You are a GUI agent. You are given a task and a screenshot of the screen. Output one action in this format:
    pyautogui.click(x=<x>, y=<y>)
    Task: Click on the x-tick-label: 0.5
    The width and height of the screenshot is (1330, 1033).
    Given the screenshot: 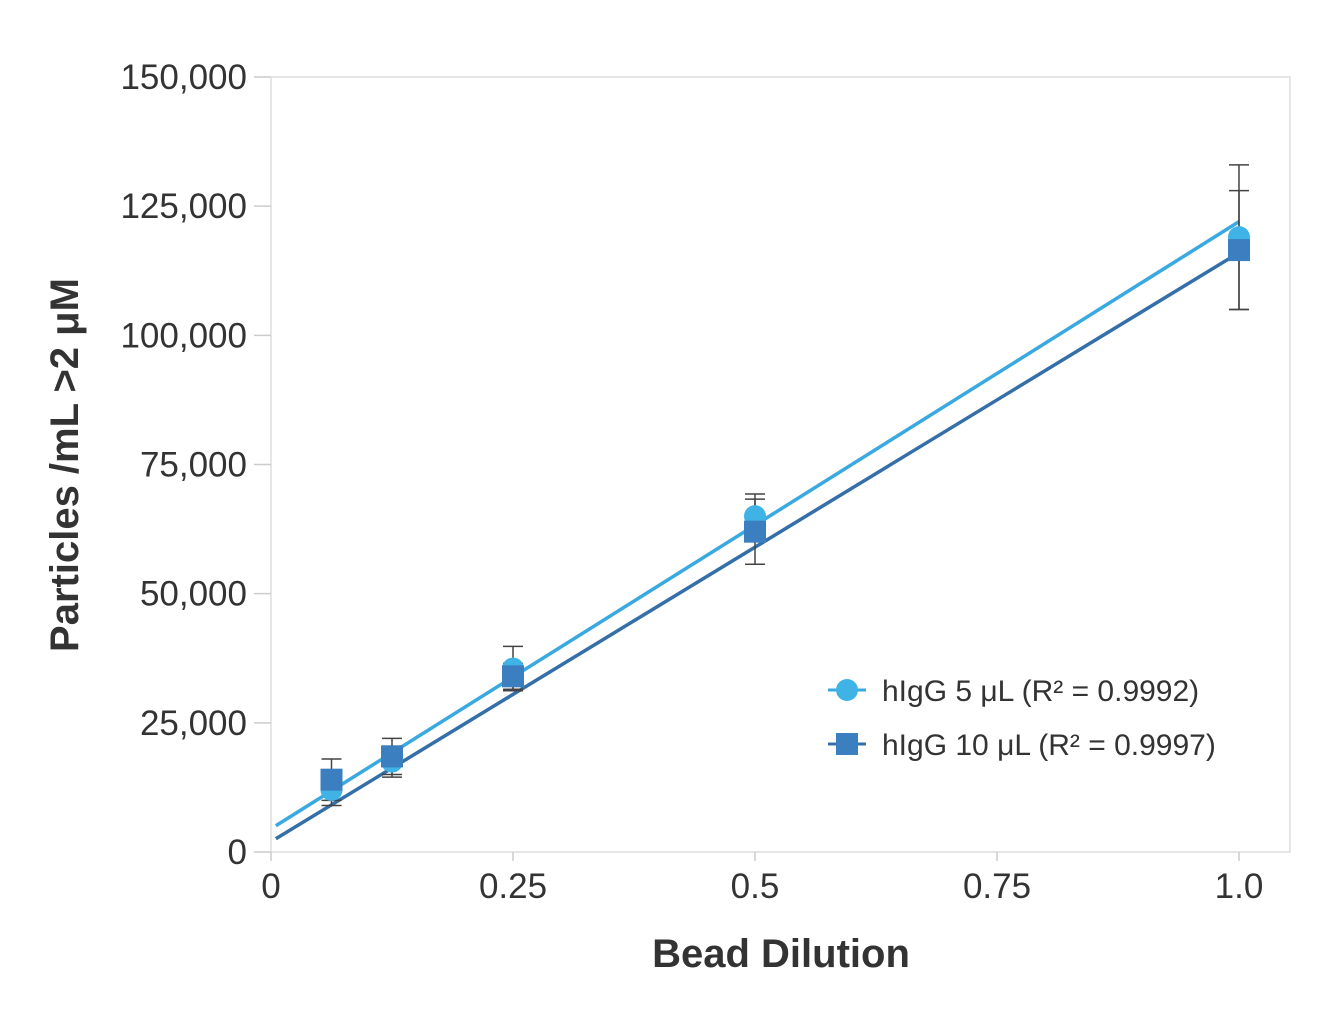 What is the action you would take?
    pyautogui.click(x=755, y=886)
    